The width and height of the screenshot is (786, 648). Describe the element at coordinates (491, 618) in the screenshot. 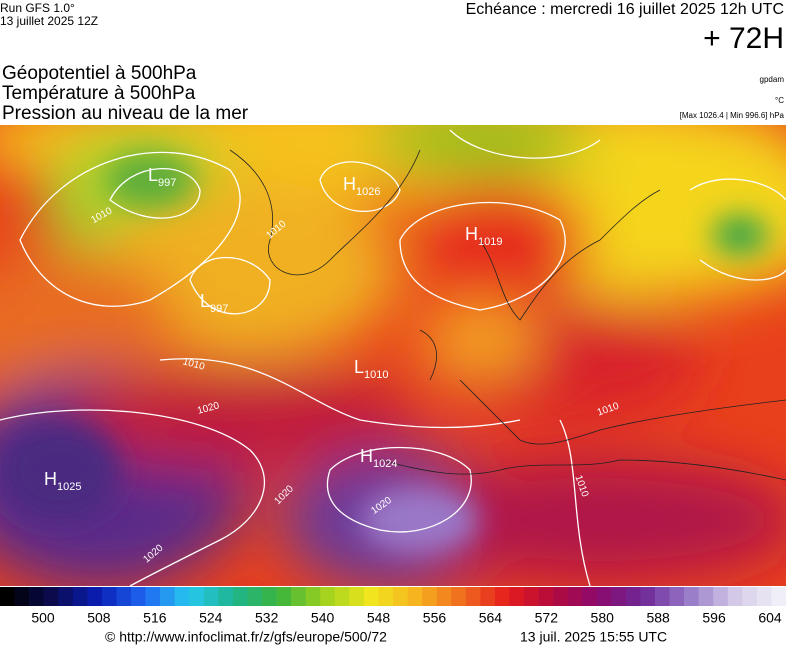

I see `colorbar-label: 564` at that location.